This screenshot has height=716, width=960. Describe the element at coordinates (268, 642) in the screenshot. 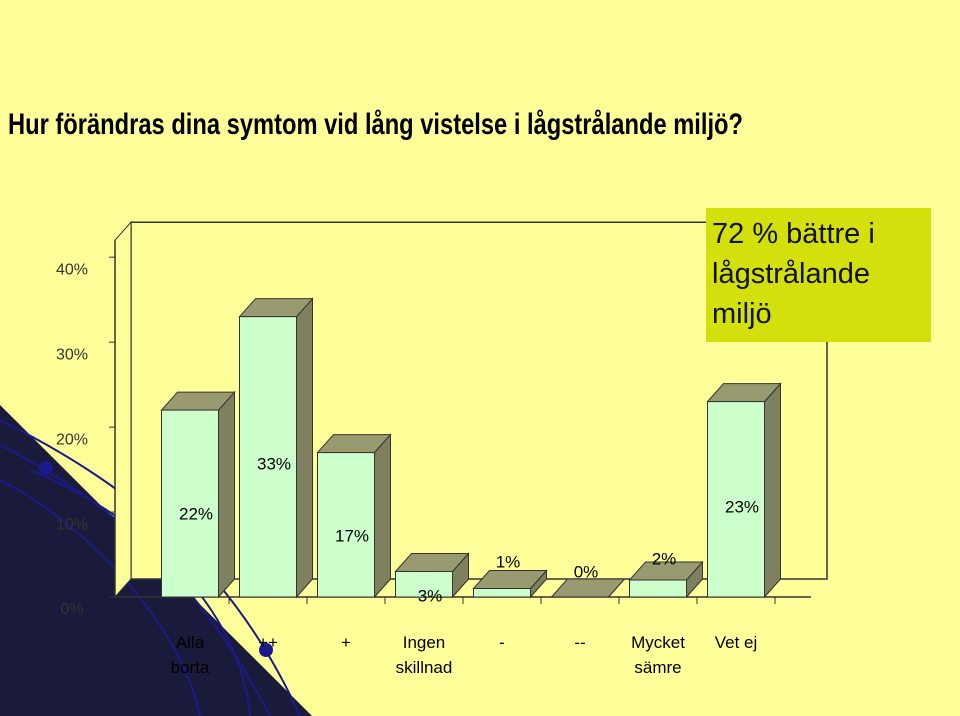

I see `x-tick-label: ++` at that location.